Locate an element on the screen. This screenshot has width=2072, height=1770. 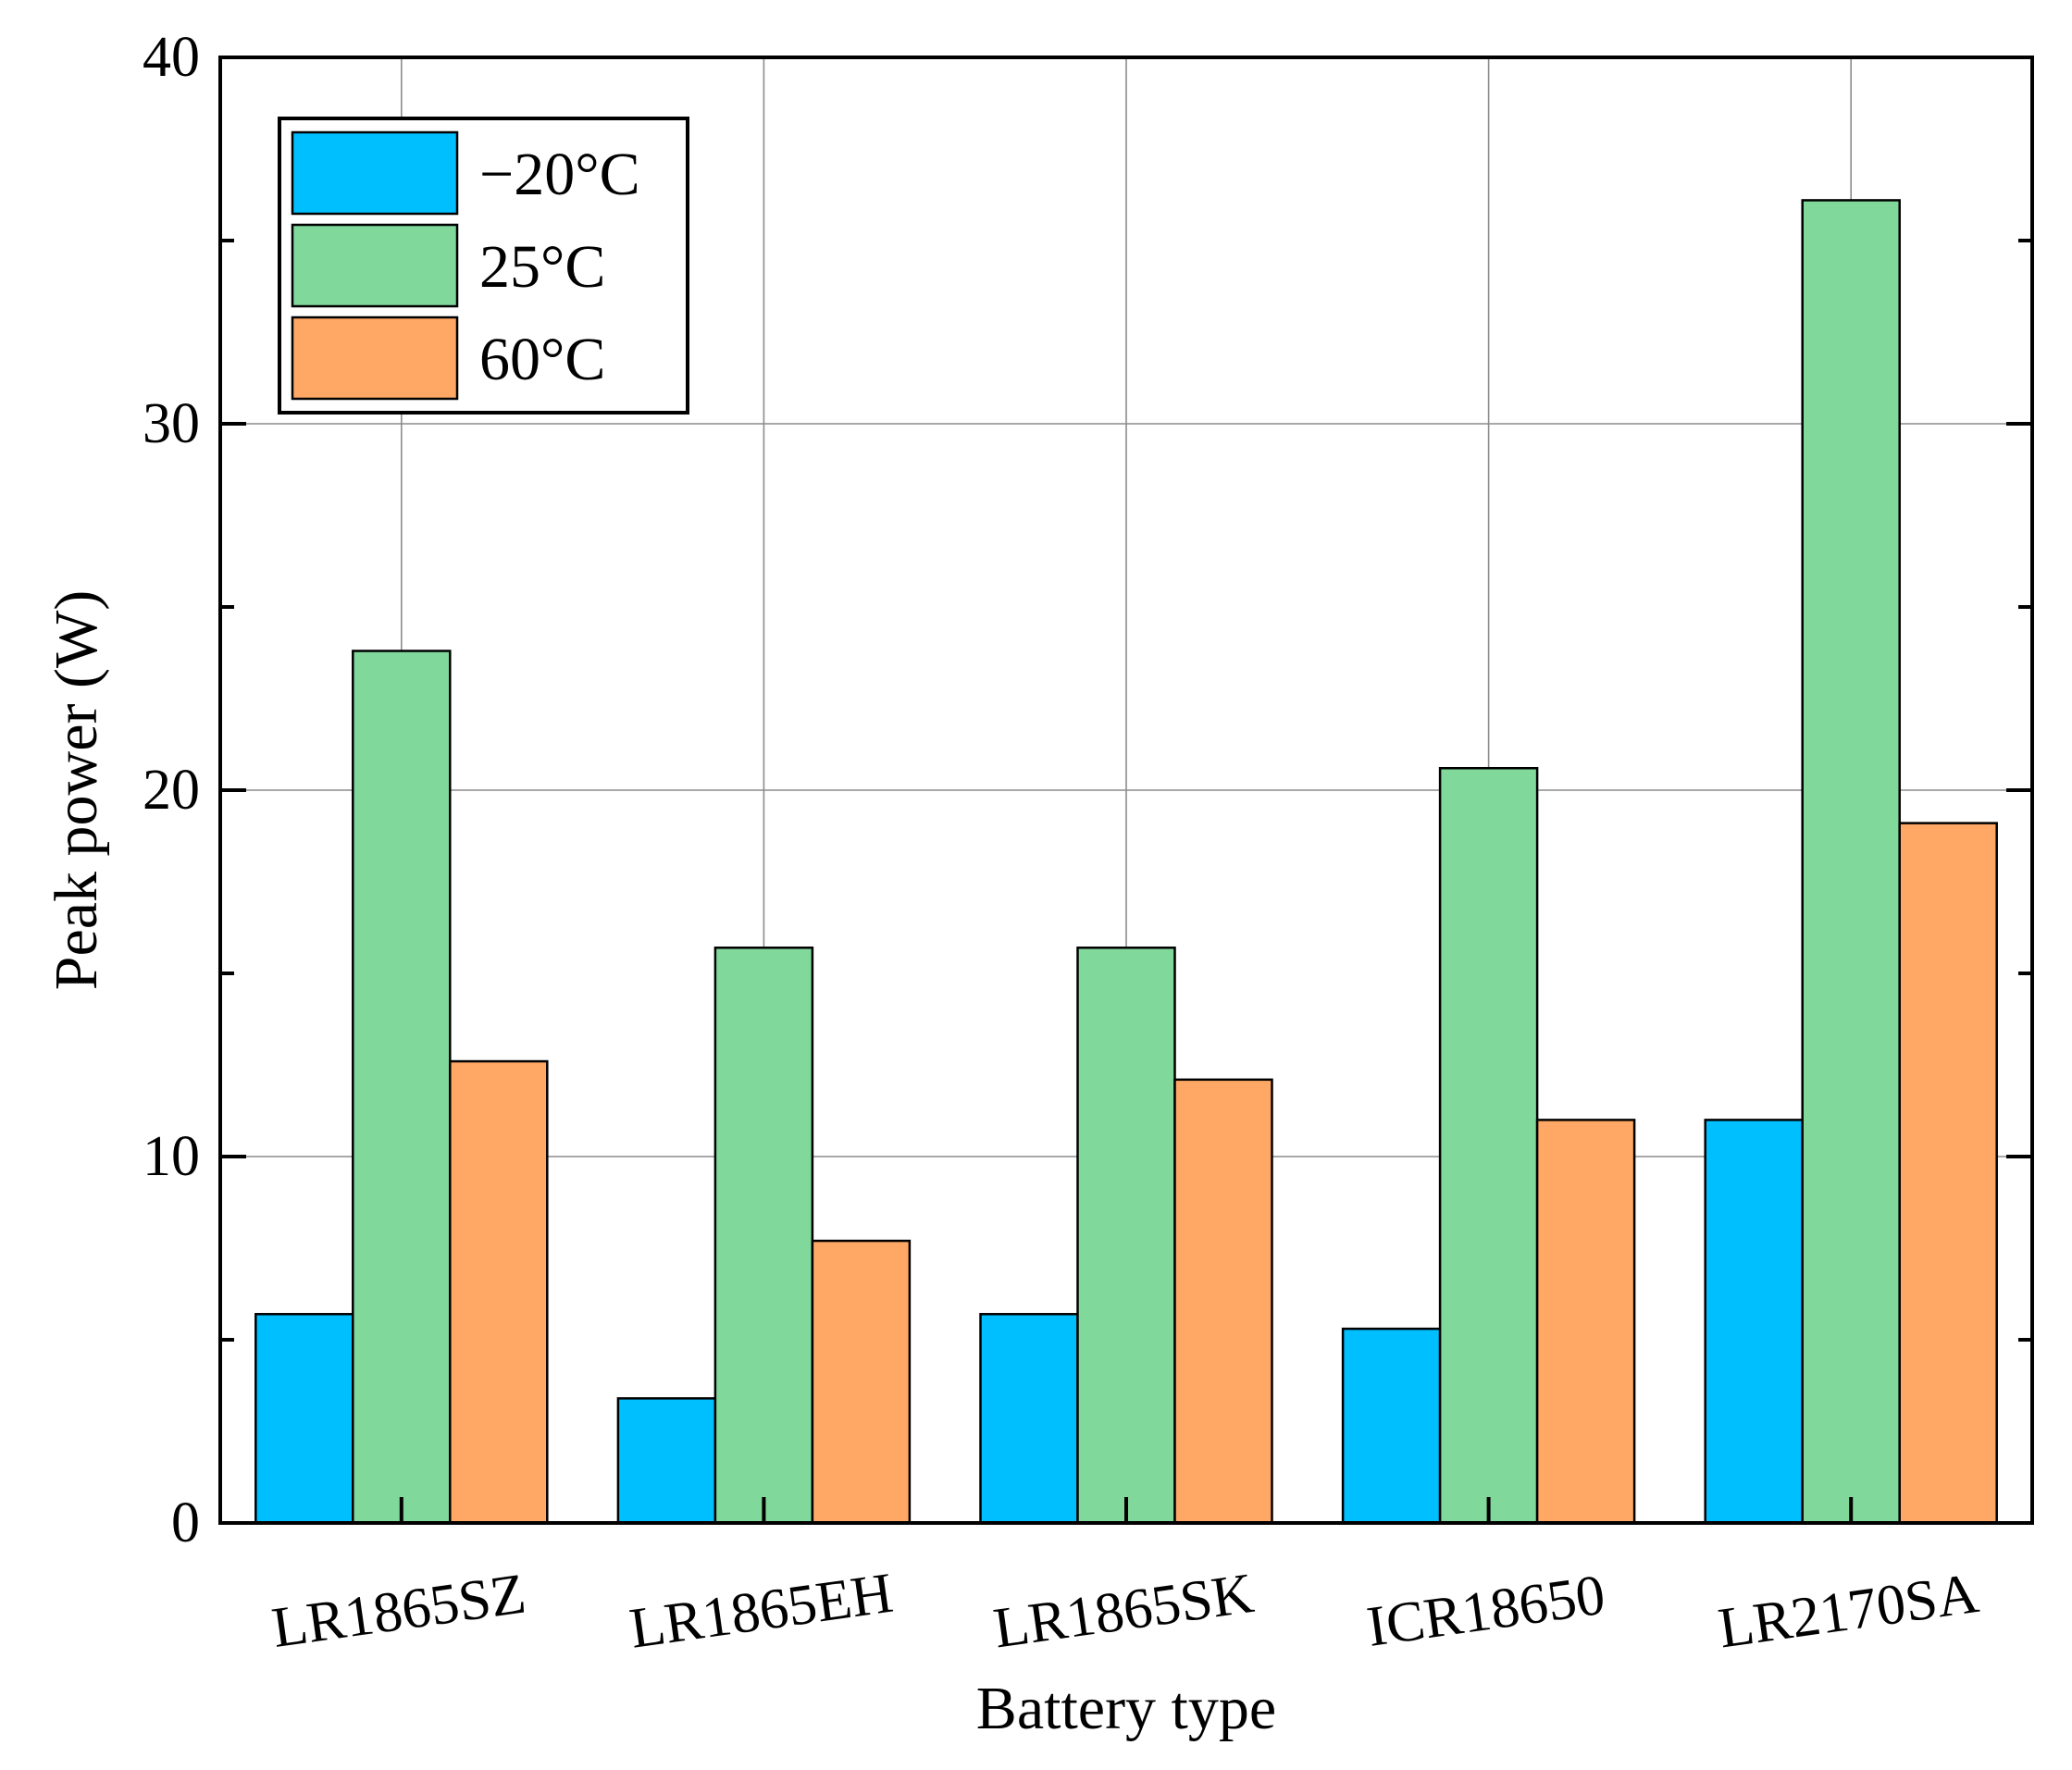
y-tick-label: 30 is located at coordinates (171, 424).